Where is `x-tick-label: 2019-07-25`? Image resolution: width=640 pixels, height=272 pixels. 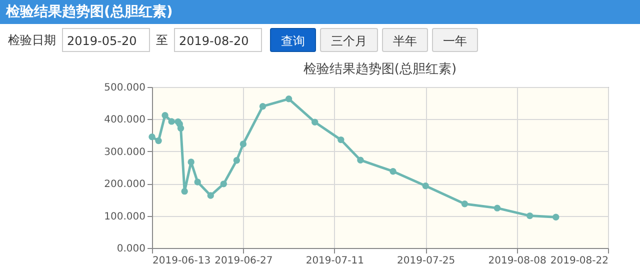
x-tick-label: 2019-07-25 is located at coordinates (426, 261).